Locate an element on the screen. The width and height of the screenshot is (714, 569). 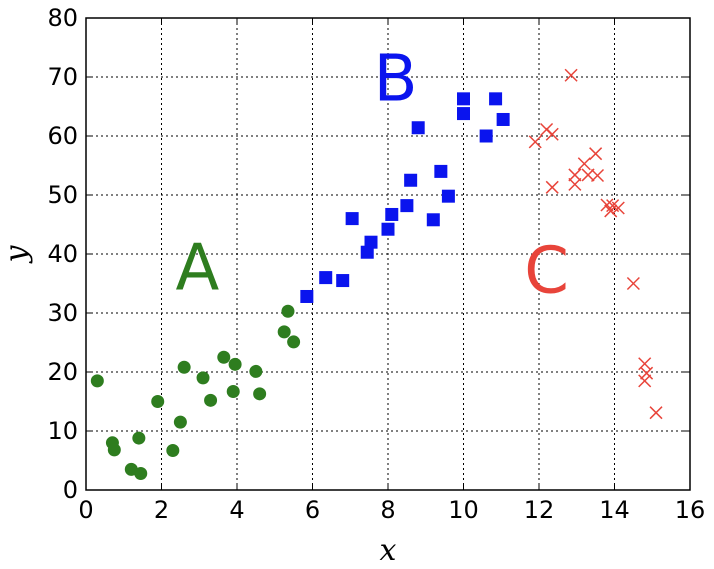
y-tick-label: 20 is located at coordinates (62, 372).